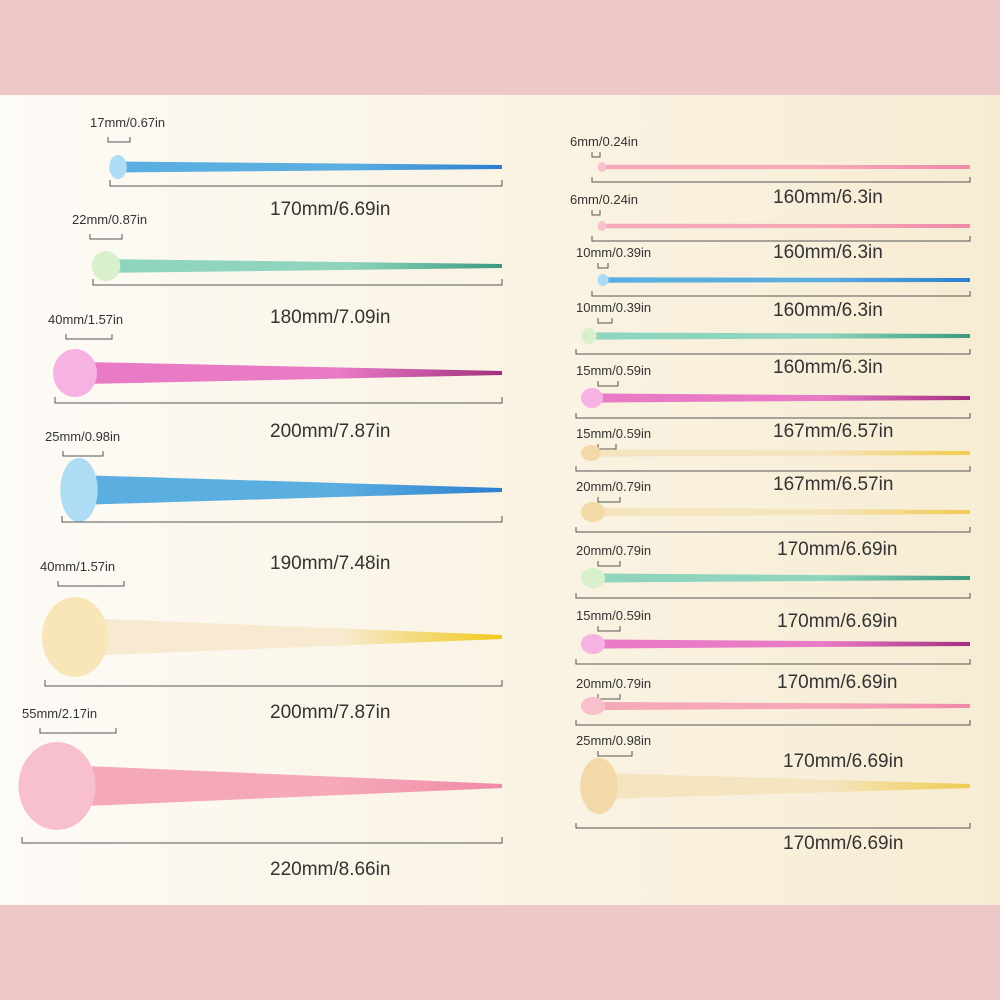 The image size is (1000, 1000). Describe the element at coordinates (109, 219) in the screenshot. I see `head-size-label: 22mm/0.87in` at that location.